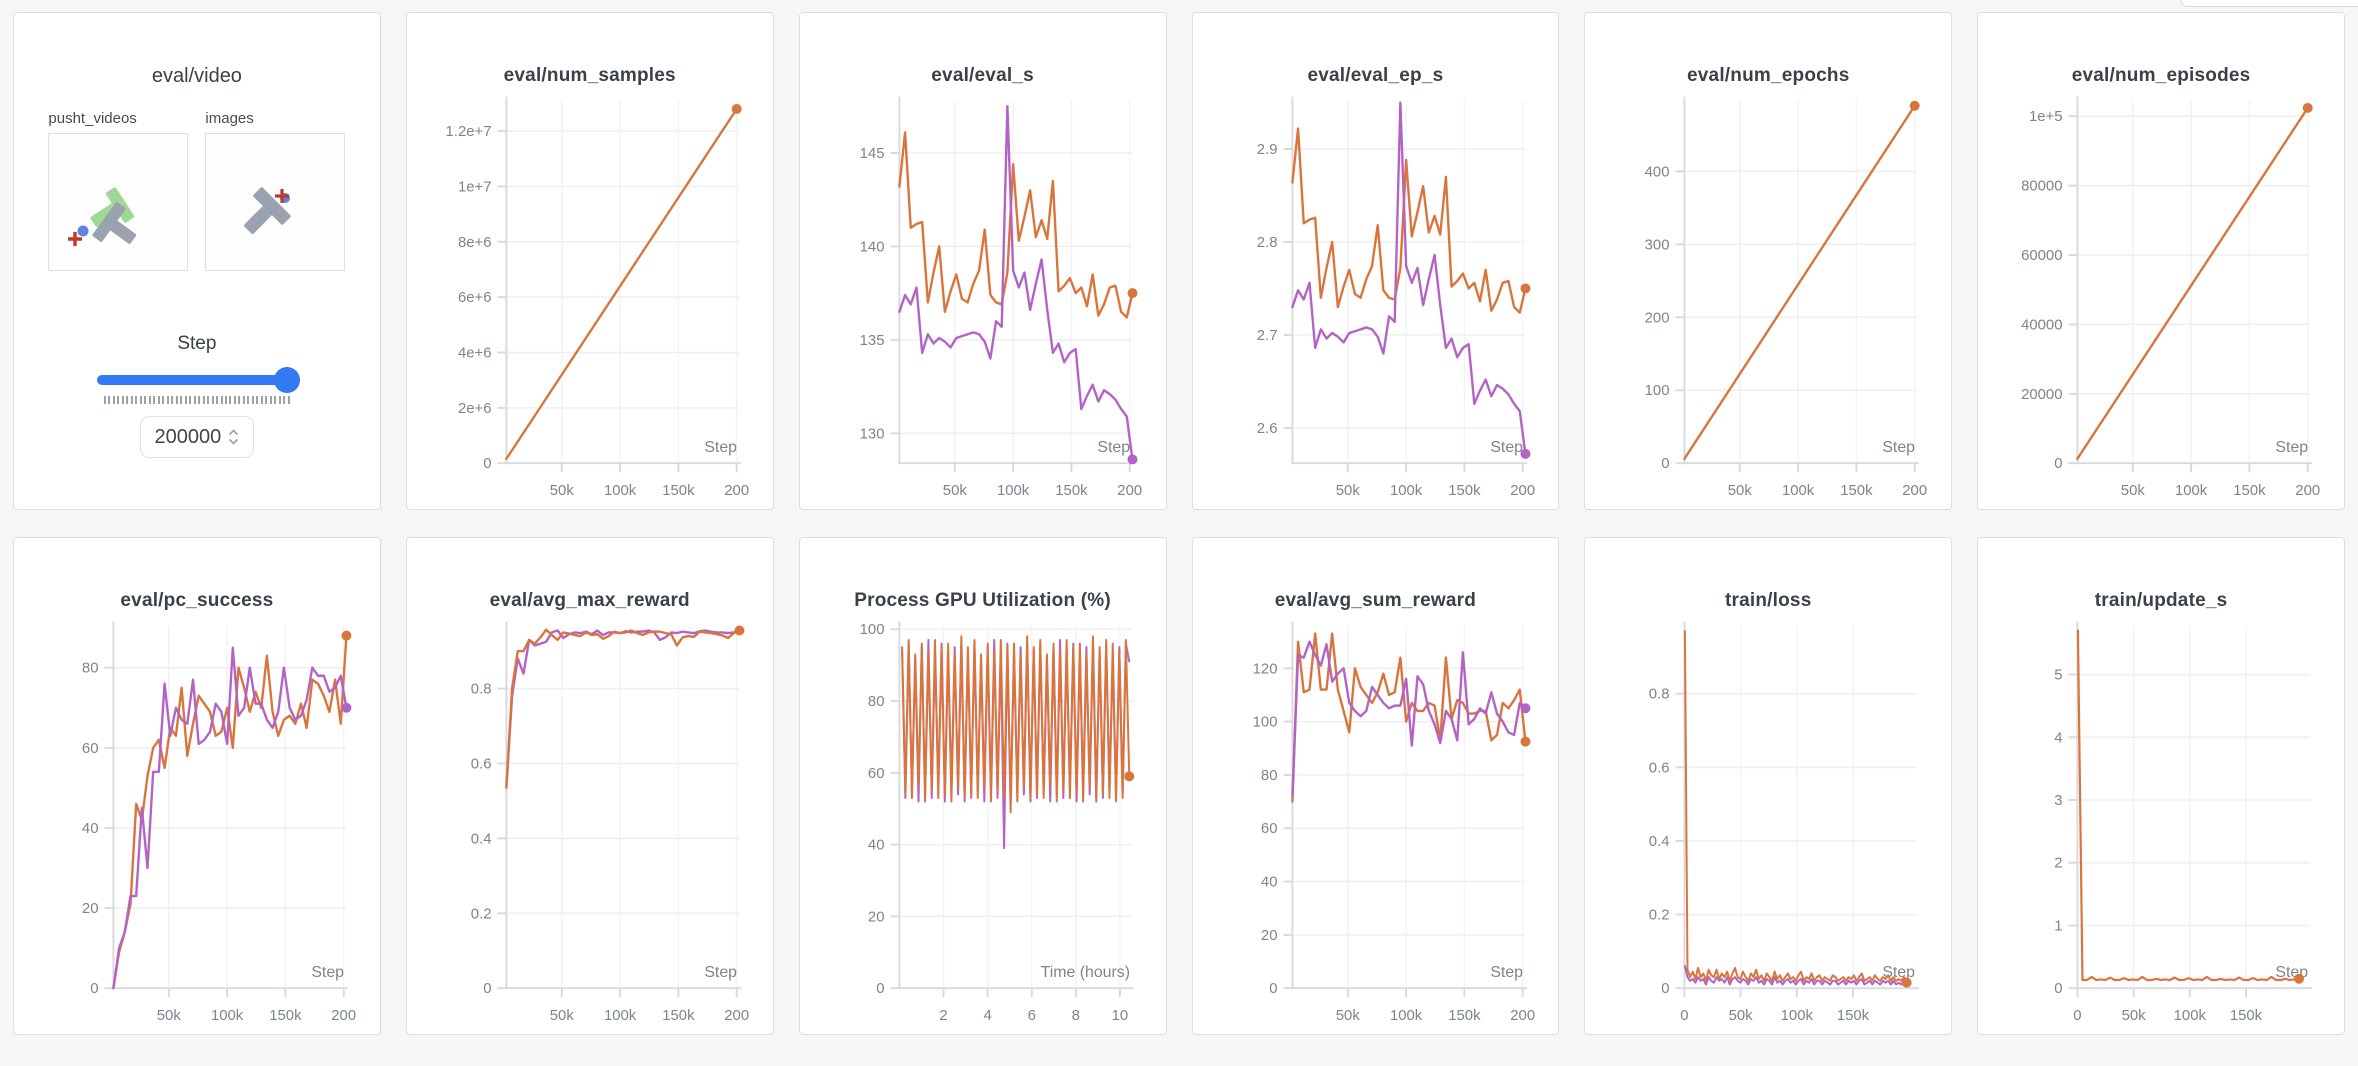 The width and height of the screenshot is (2358, 1066). I want to click on step-number-input: 200000, so click(196, 437).